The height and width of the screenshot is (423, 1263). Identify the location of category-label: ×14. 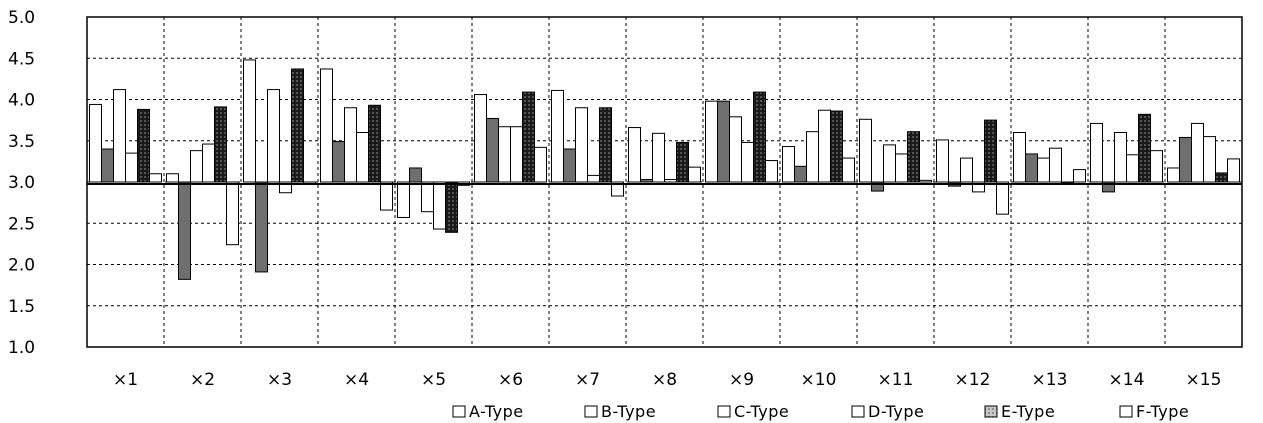
(1127, 380).